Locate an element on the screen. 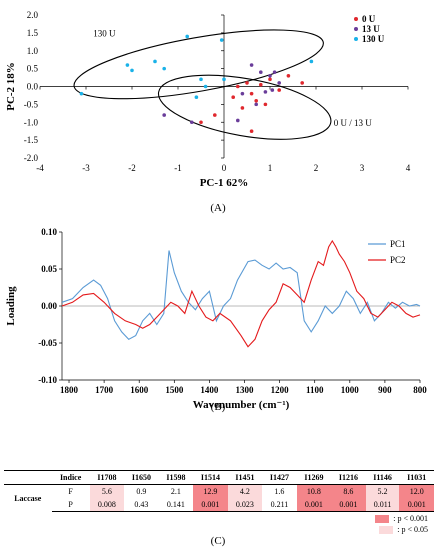  legend-label: PC2 is located at coordinates (398, 260).